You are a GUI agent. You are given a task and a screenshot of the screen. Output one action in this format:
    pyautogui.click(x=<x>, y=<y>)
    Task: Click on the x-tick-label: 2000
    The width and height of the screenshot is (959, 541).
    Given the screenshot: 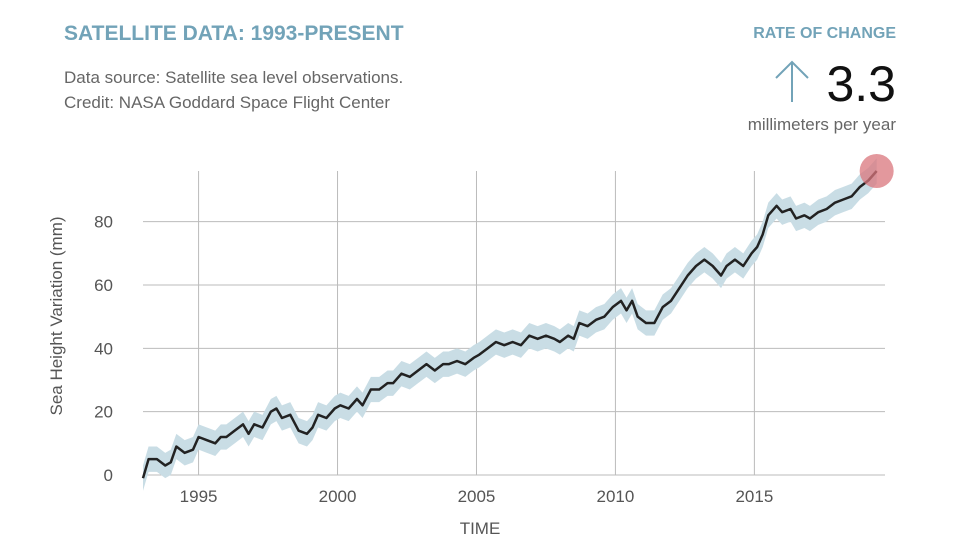 What is the action you would take?
    pyautogui.click(x=338, y=496)
    